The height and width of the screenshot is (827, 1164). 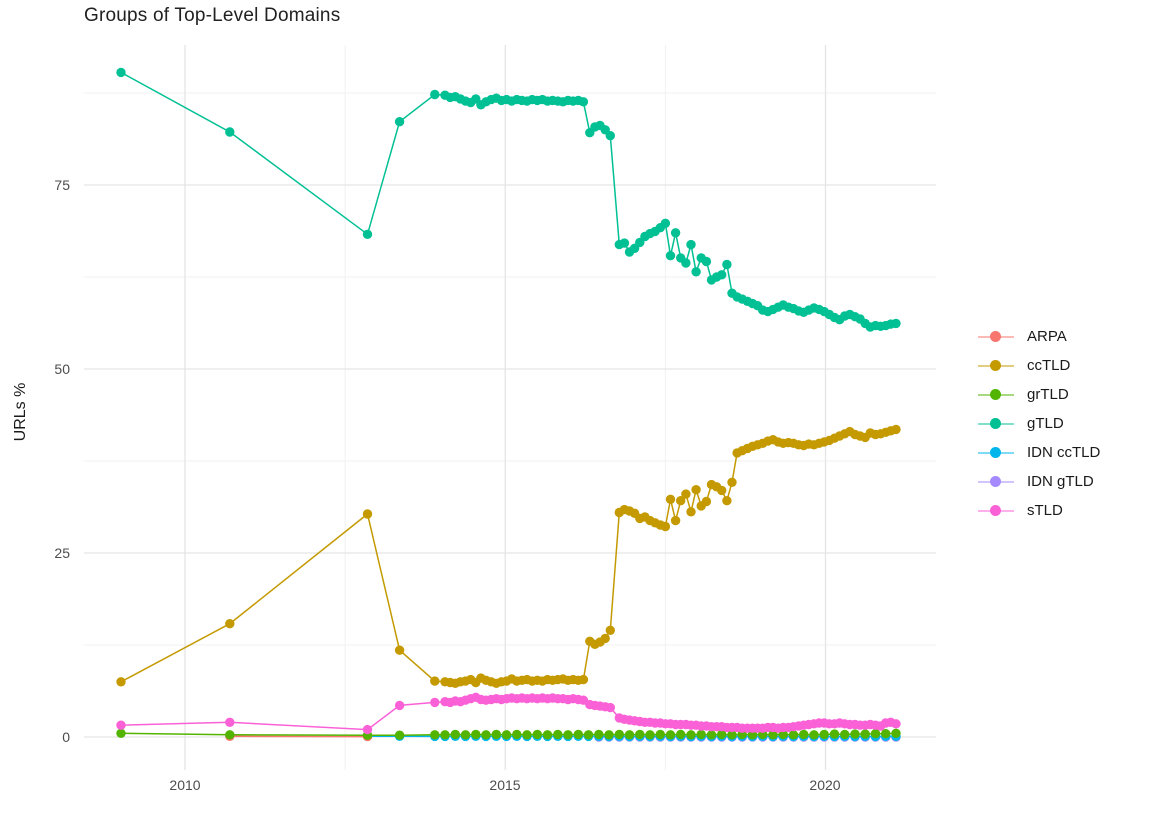 I want to click on x-tick-label-2010: 2010, so click(x=185, y=785).